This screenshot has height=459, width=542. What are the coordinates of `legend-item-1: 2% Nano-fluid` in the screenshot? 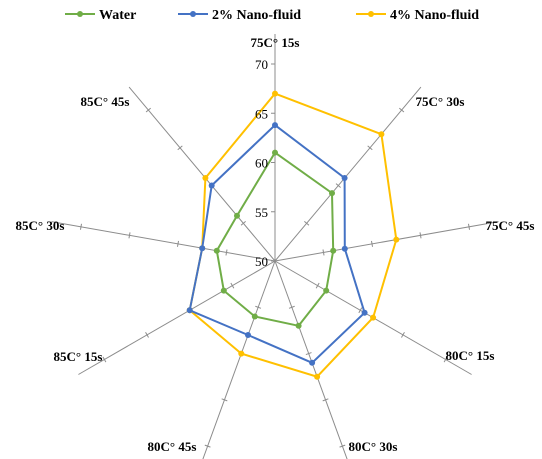 It's located at (239, 15).